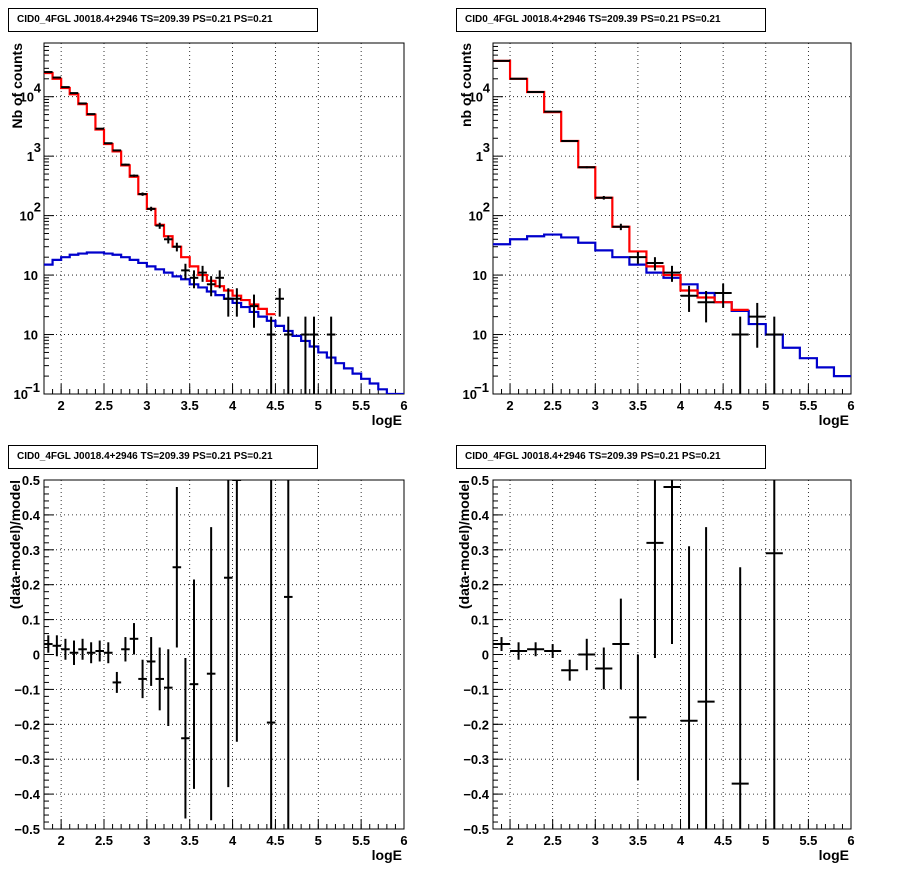 Image resolution: width=898 pixels, height=875 pixels. What do you see at coordinates (466, 85) in the screenshot?
I see `y-axis-title: nb of counts` at bounding box center [466, 85].